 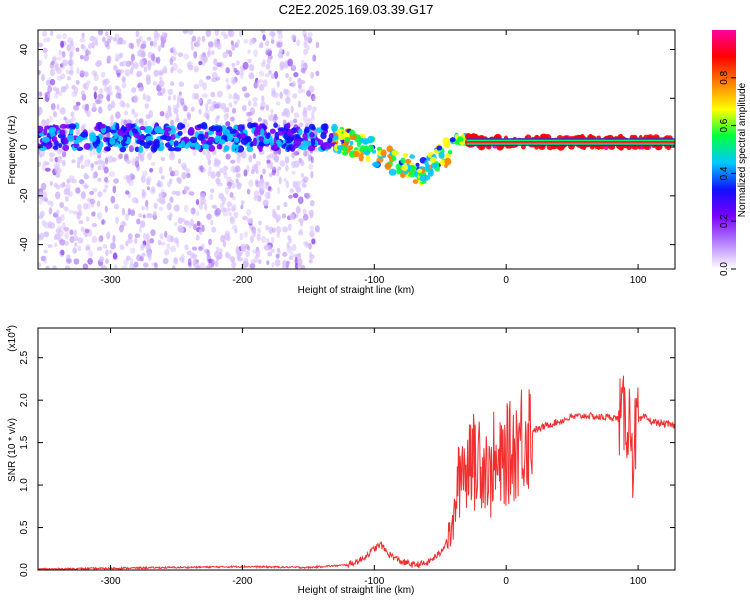 What do you see at coordinates (638, 280) in the screenshot?
I see `spectrogram-x-tick-label: 100` at bounding box center [638, 280].